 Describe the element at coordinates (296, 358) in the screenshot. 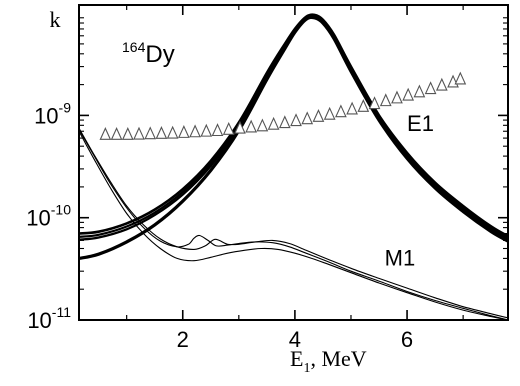

I see `x-axis-label-main: E` at that location.